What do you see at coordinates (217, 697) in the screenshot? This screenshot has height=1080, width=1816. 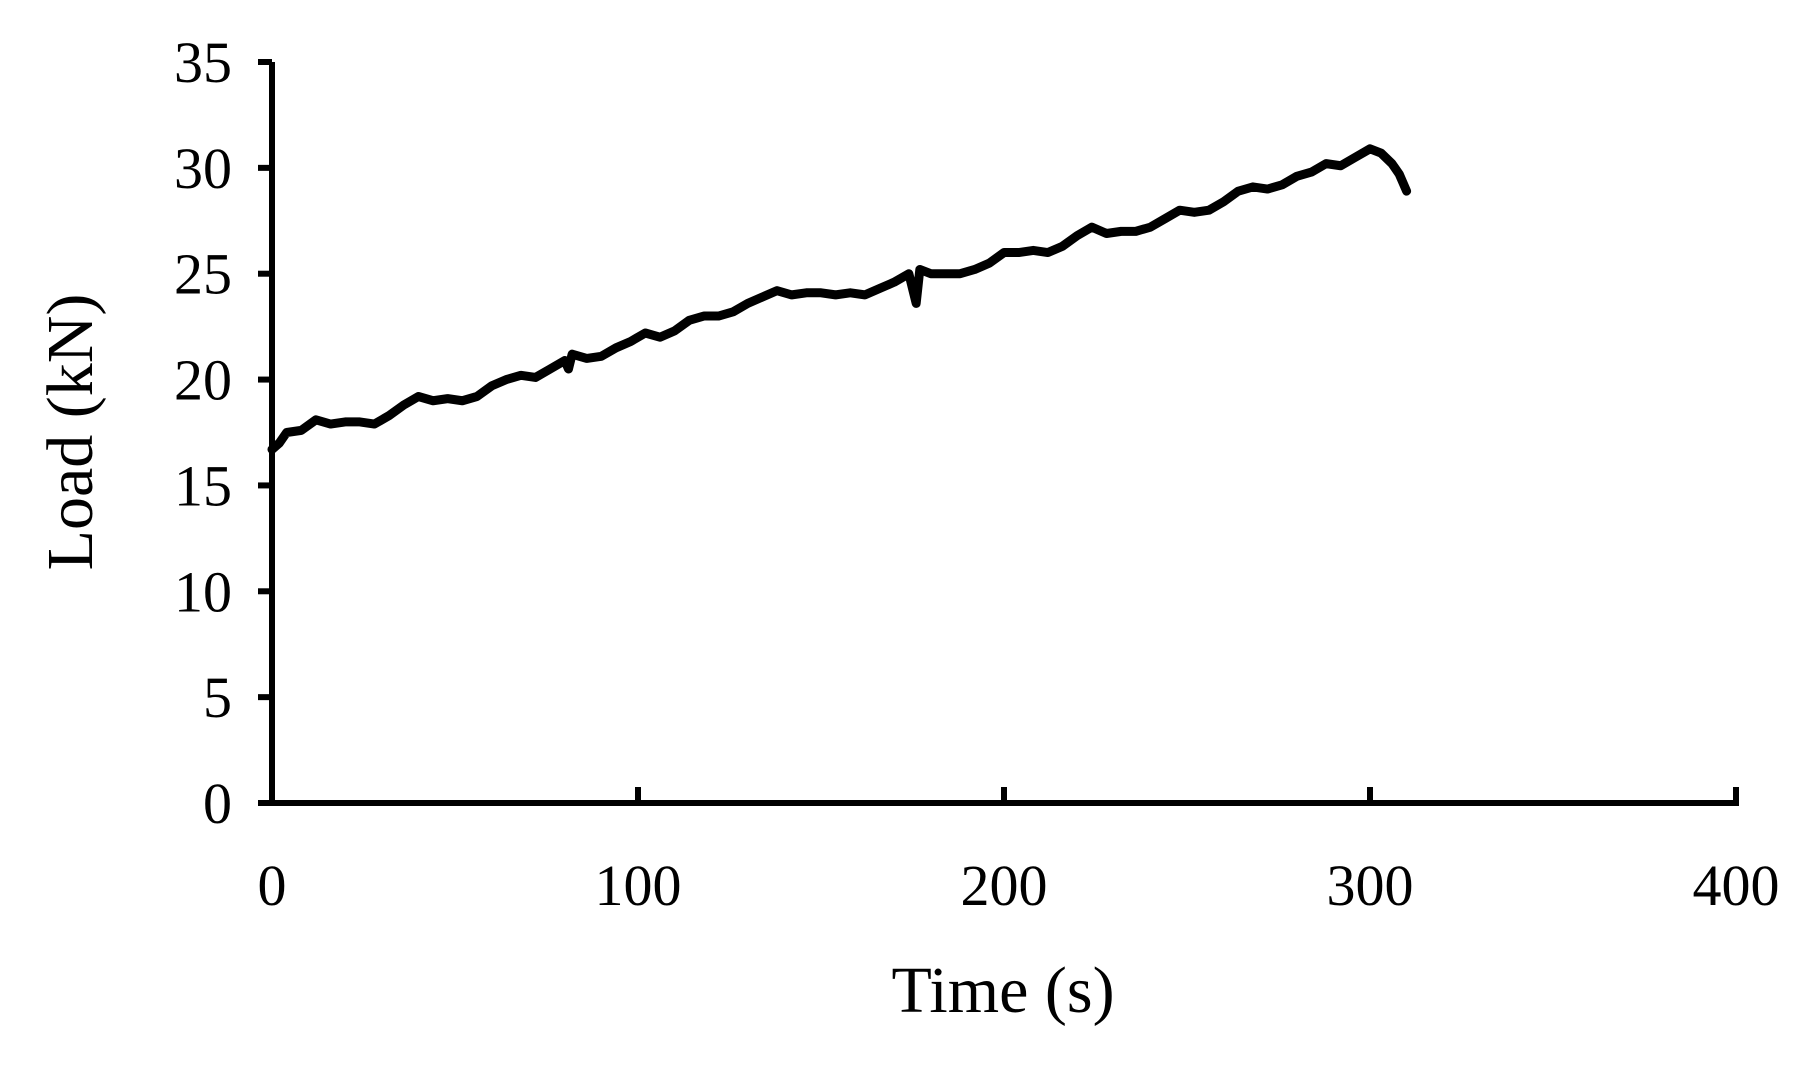 I see `y-tick-label: 5` at bounding box center [217, 697].